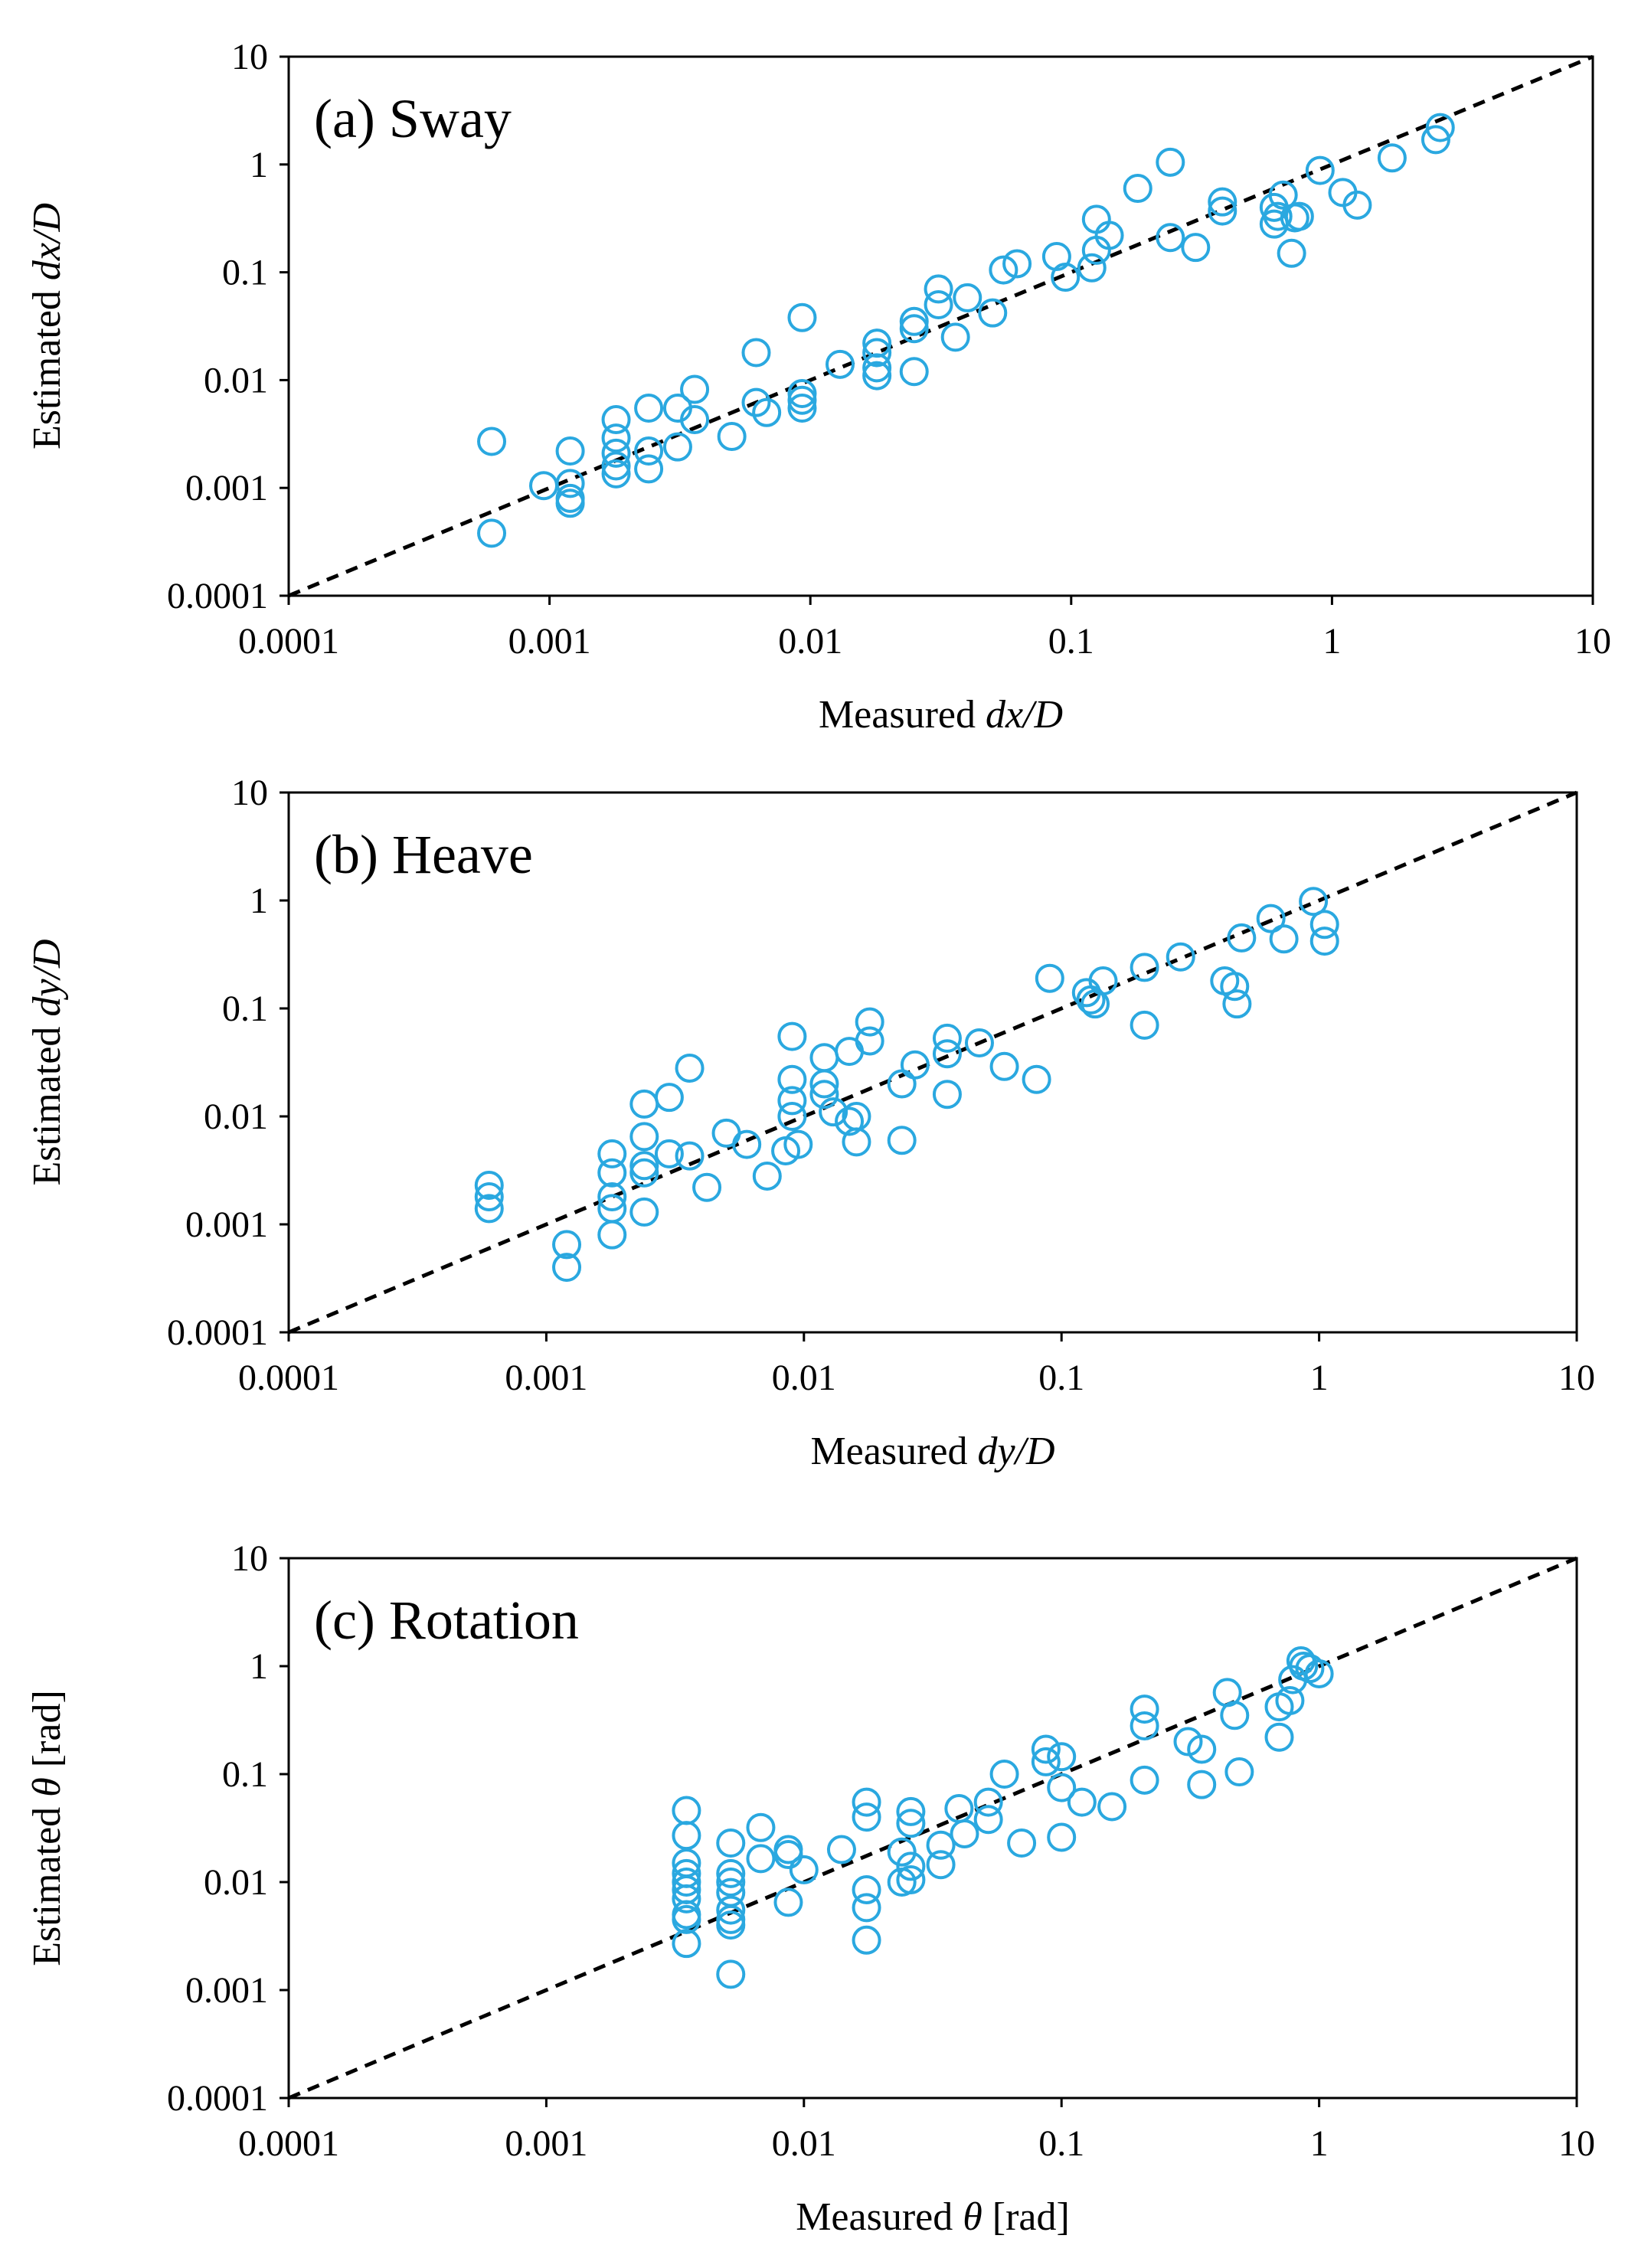 The width and height of the screenshot is (1638, 2268). What do you see at coordinates (288, 1378) in the screenshot?
I see `x-tick-label: 0.0001` at bounding box center [288, 1378].